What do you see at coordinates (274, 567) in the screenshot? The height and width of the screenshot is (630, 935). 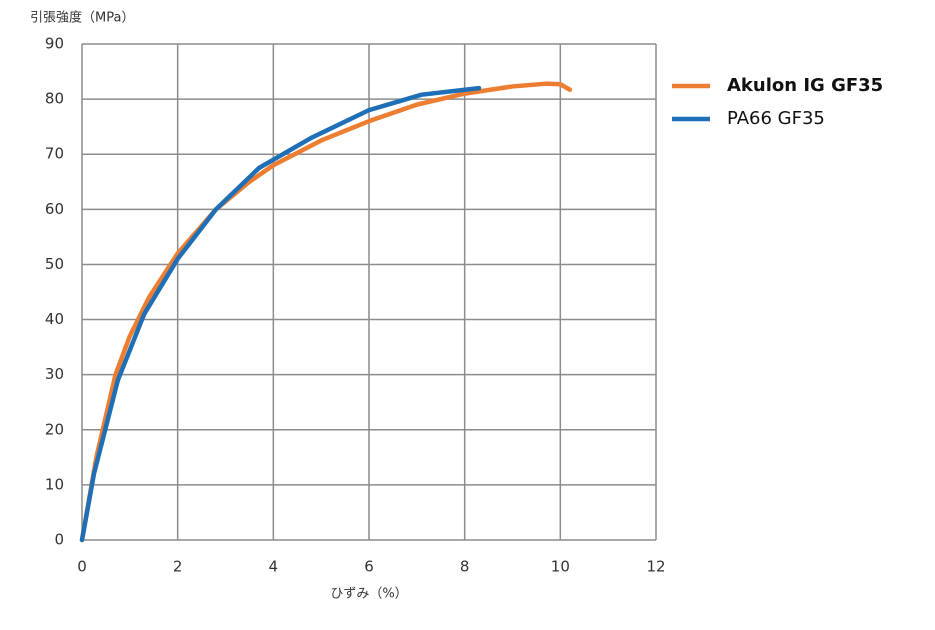 I see `x-tick-label: 4` at bounding box center [274, 567].